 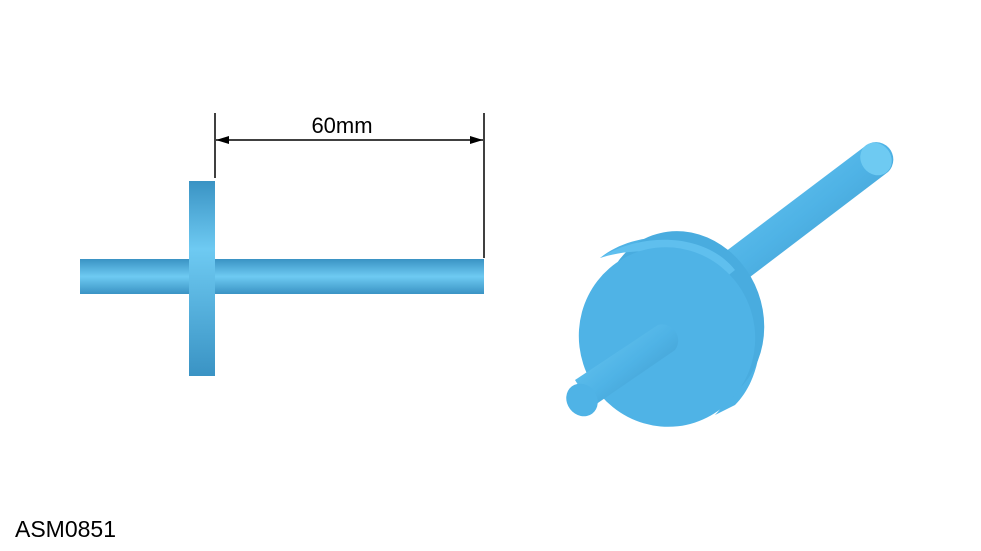 What do you see at coordinates (341, 125) in the screenshot?
I see `dimension-label: 60mm` at bounding box center [341, 125].